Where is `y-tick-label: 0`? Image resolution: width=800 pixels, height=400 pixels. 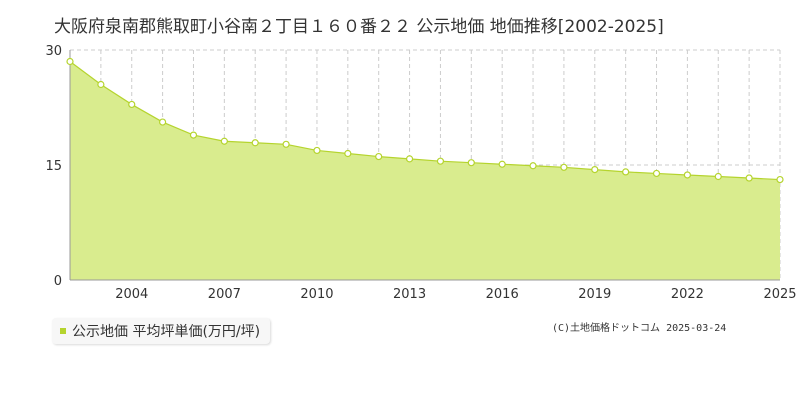 y-tick-label: 0 is located at coordinates (58, 281).